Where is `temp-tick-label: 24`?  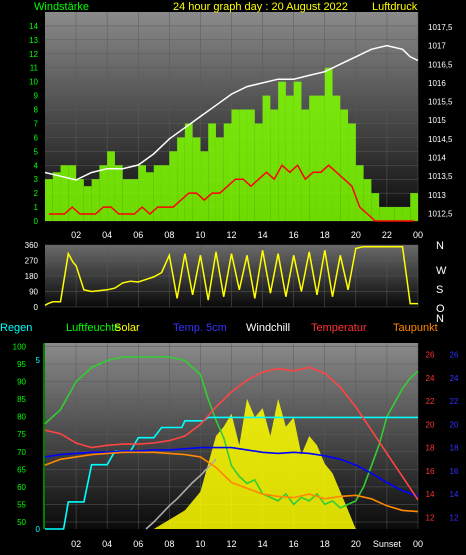 temp-tick-label: 24 is located at coordinates (430, 378).